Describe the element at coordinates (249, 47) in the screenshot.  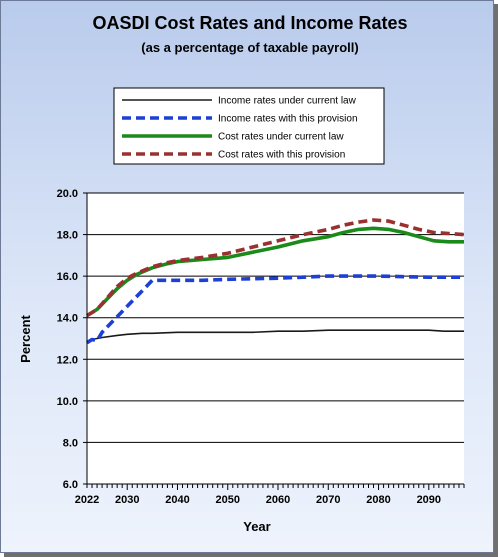
I see `chart-subtitle: (as a percentage of taxable payroll)` at that location.